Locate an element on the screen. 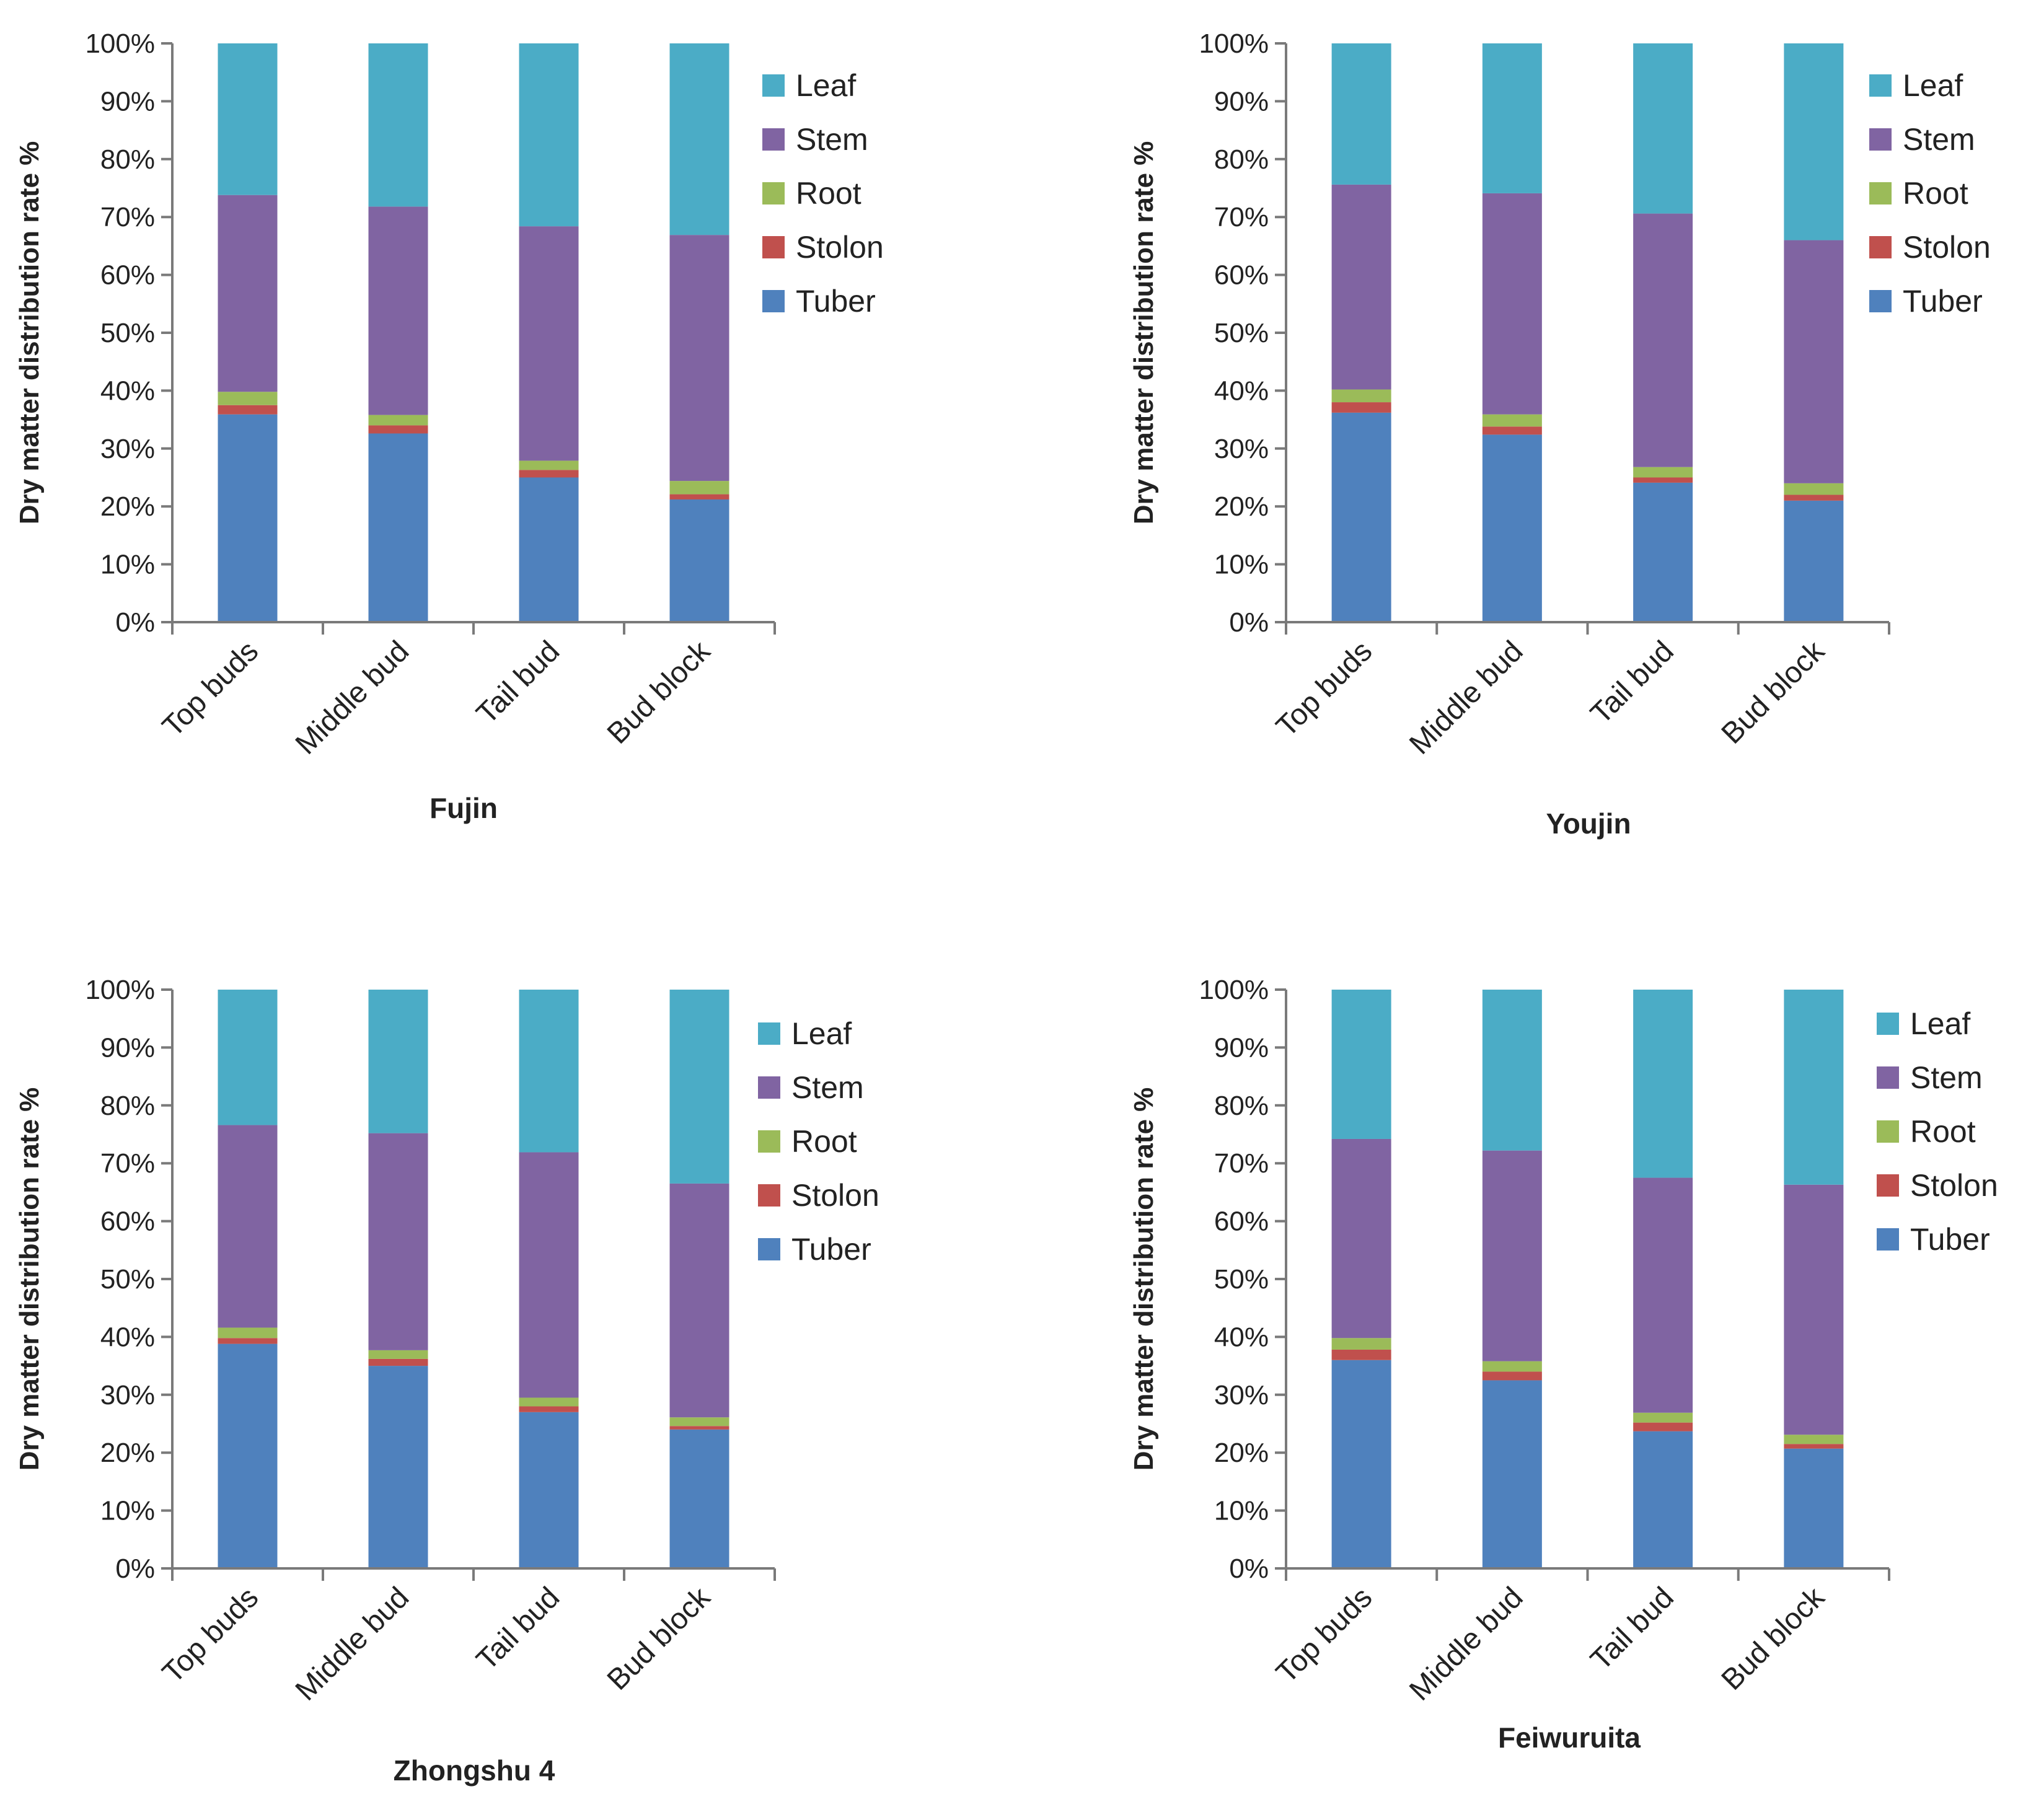  bar-tuber-bud-block is located at coordinates (699, 560).